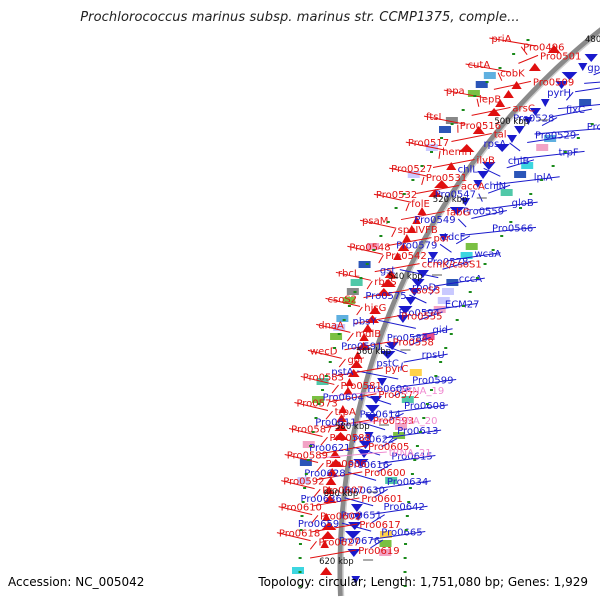 The width and height of the screenshot is (600, 600). Describe the element at coordinates (405, 277) in the screenshot. I see `kbp-tick-label: 540 kbp` at that location.